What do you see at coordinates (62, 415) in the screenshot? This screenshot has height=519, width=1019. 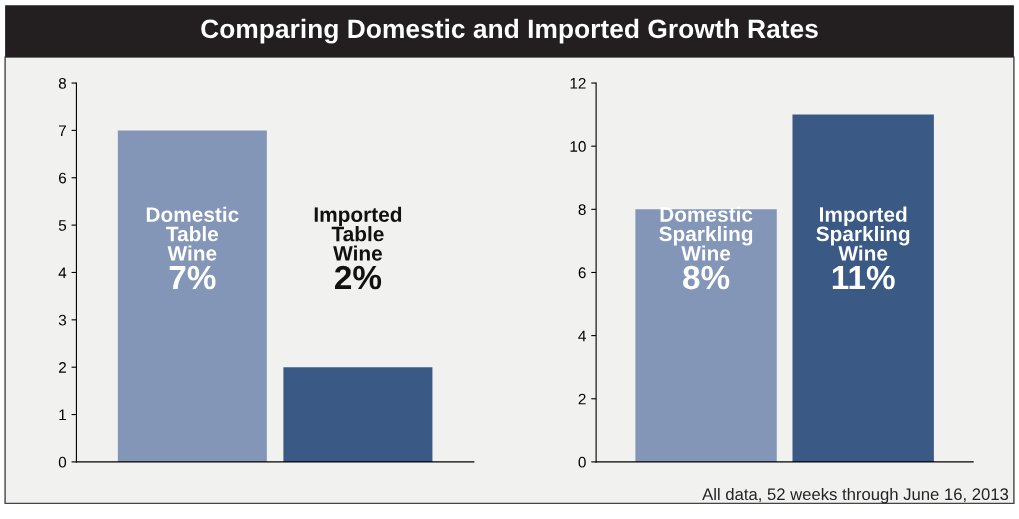 I see `y-tick-label: 1` at bounding box center [62, 415].